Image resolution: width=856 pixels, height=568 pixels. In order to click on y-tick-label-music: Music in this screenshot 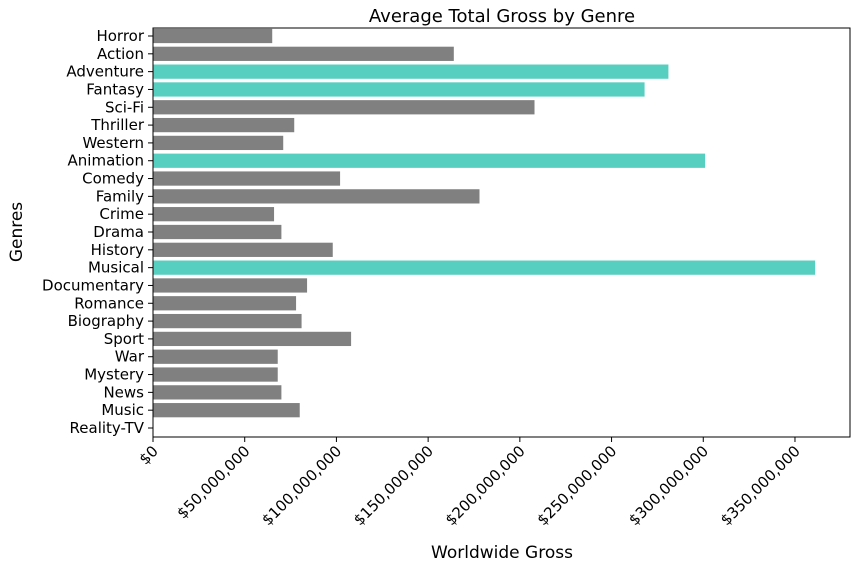, I will do `click(122, 410)`.